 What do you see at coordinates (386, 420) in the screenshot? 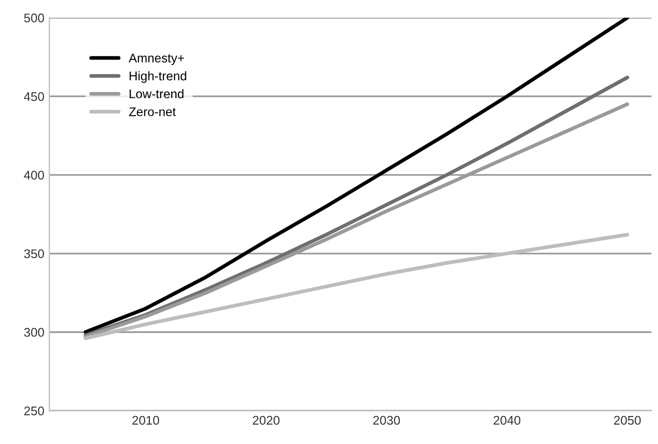
I see `x-tick-label: 2030` at bounding box center [386, 420].